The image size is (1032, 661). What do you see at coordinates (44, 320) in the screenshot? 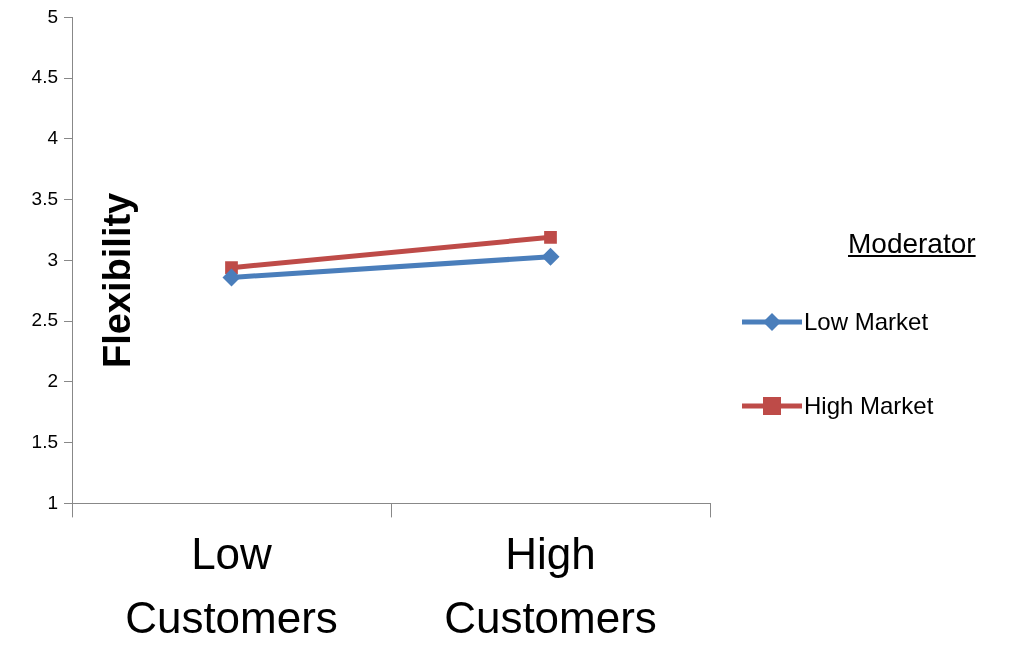
I see `y-tick-label: 2.5` at bounding box center [44, 320].